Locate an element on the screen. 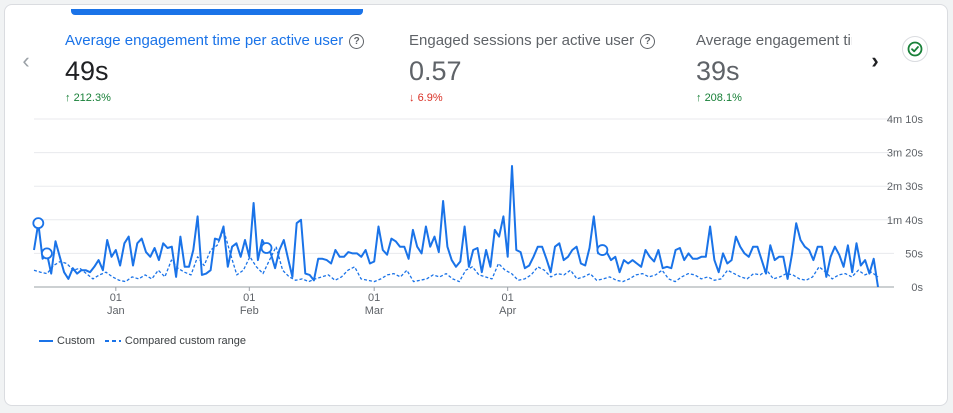  metric-change: ↓ 6.9% is located at coordinates (426, 98).